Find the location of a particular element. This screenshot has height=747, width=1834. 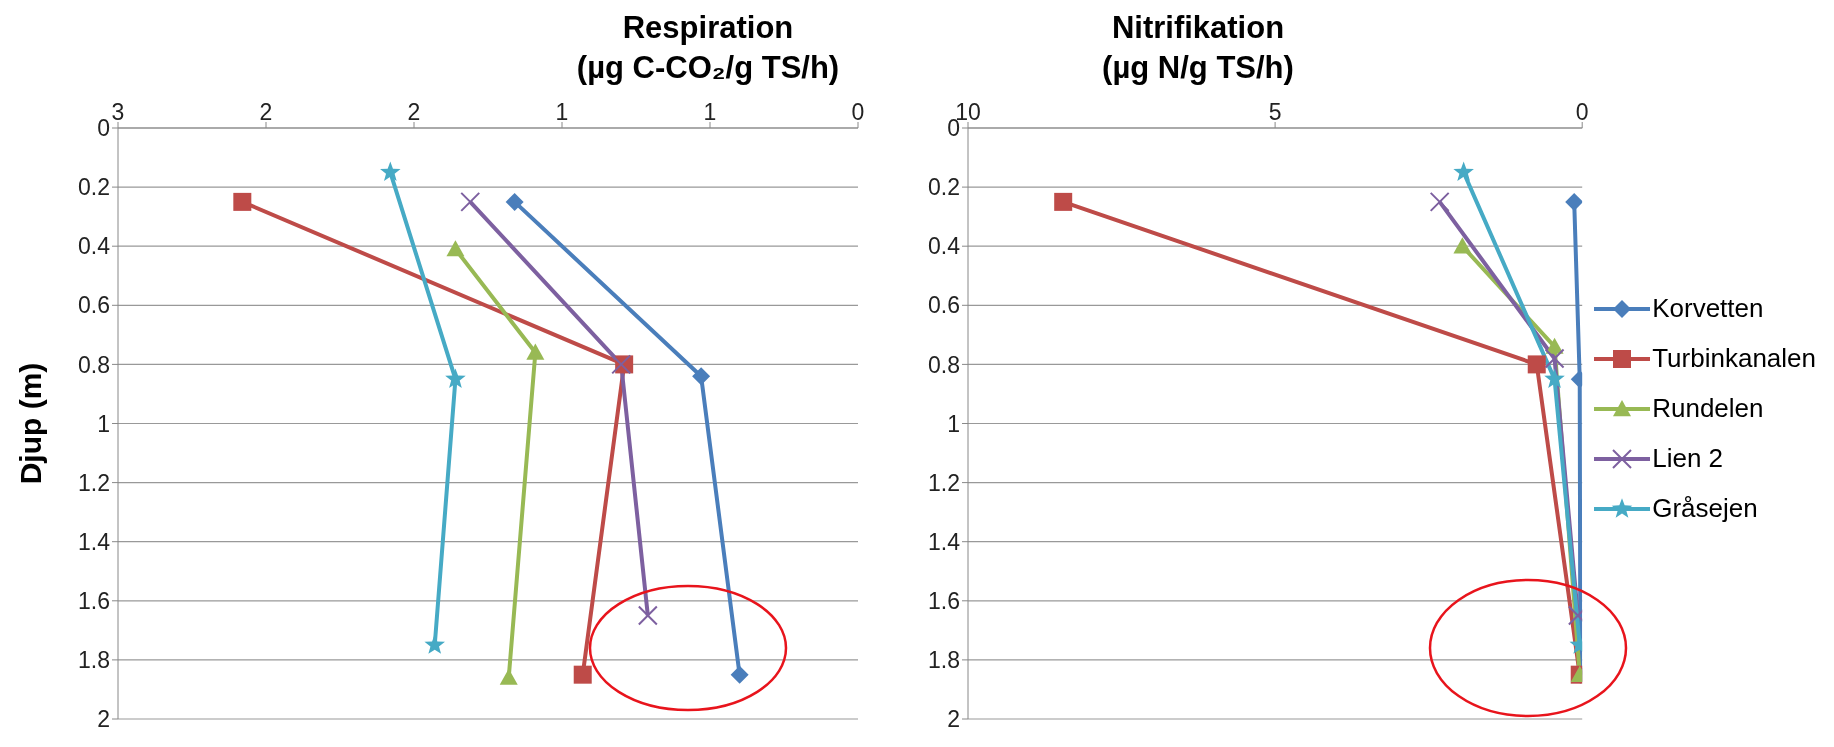

legend-label: Lien 2 is located at coordinates (1688, 458).